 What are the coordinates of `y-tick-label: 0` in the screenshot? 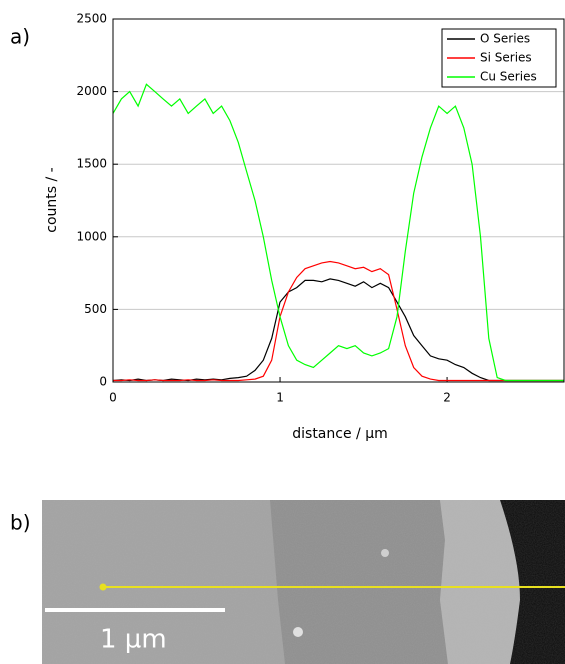 It's located at (103, 382).